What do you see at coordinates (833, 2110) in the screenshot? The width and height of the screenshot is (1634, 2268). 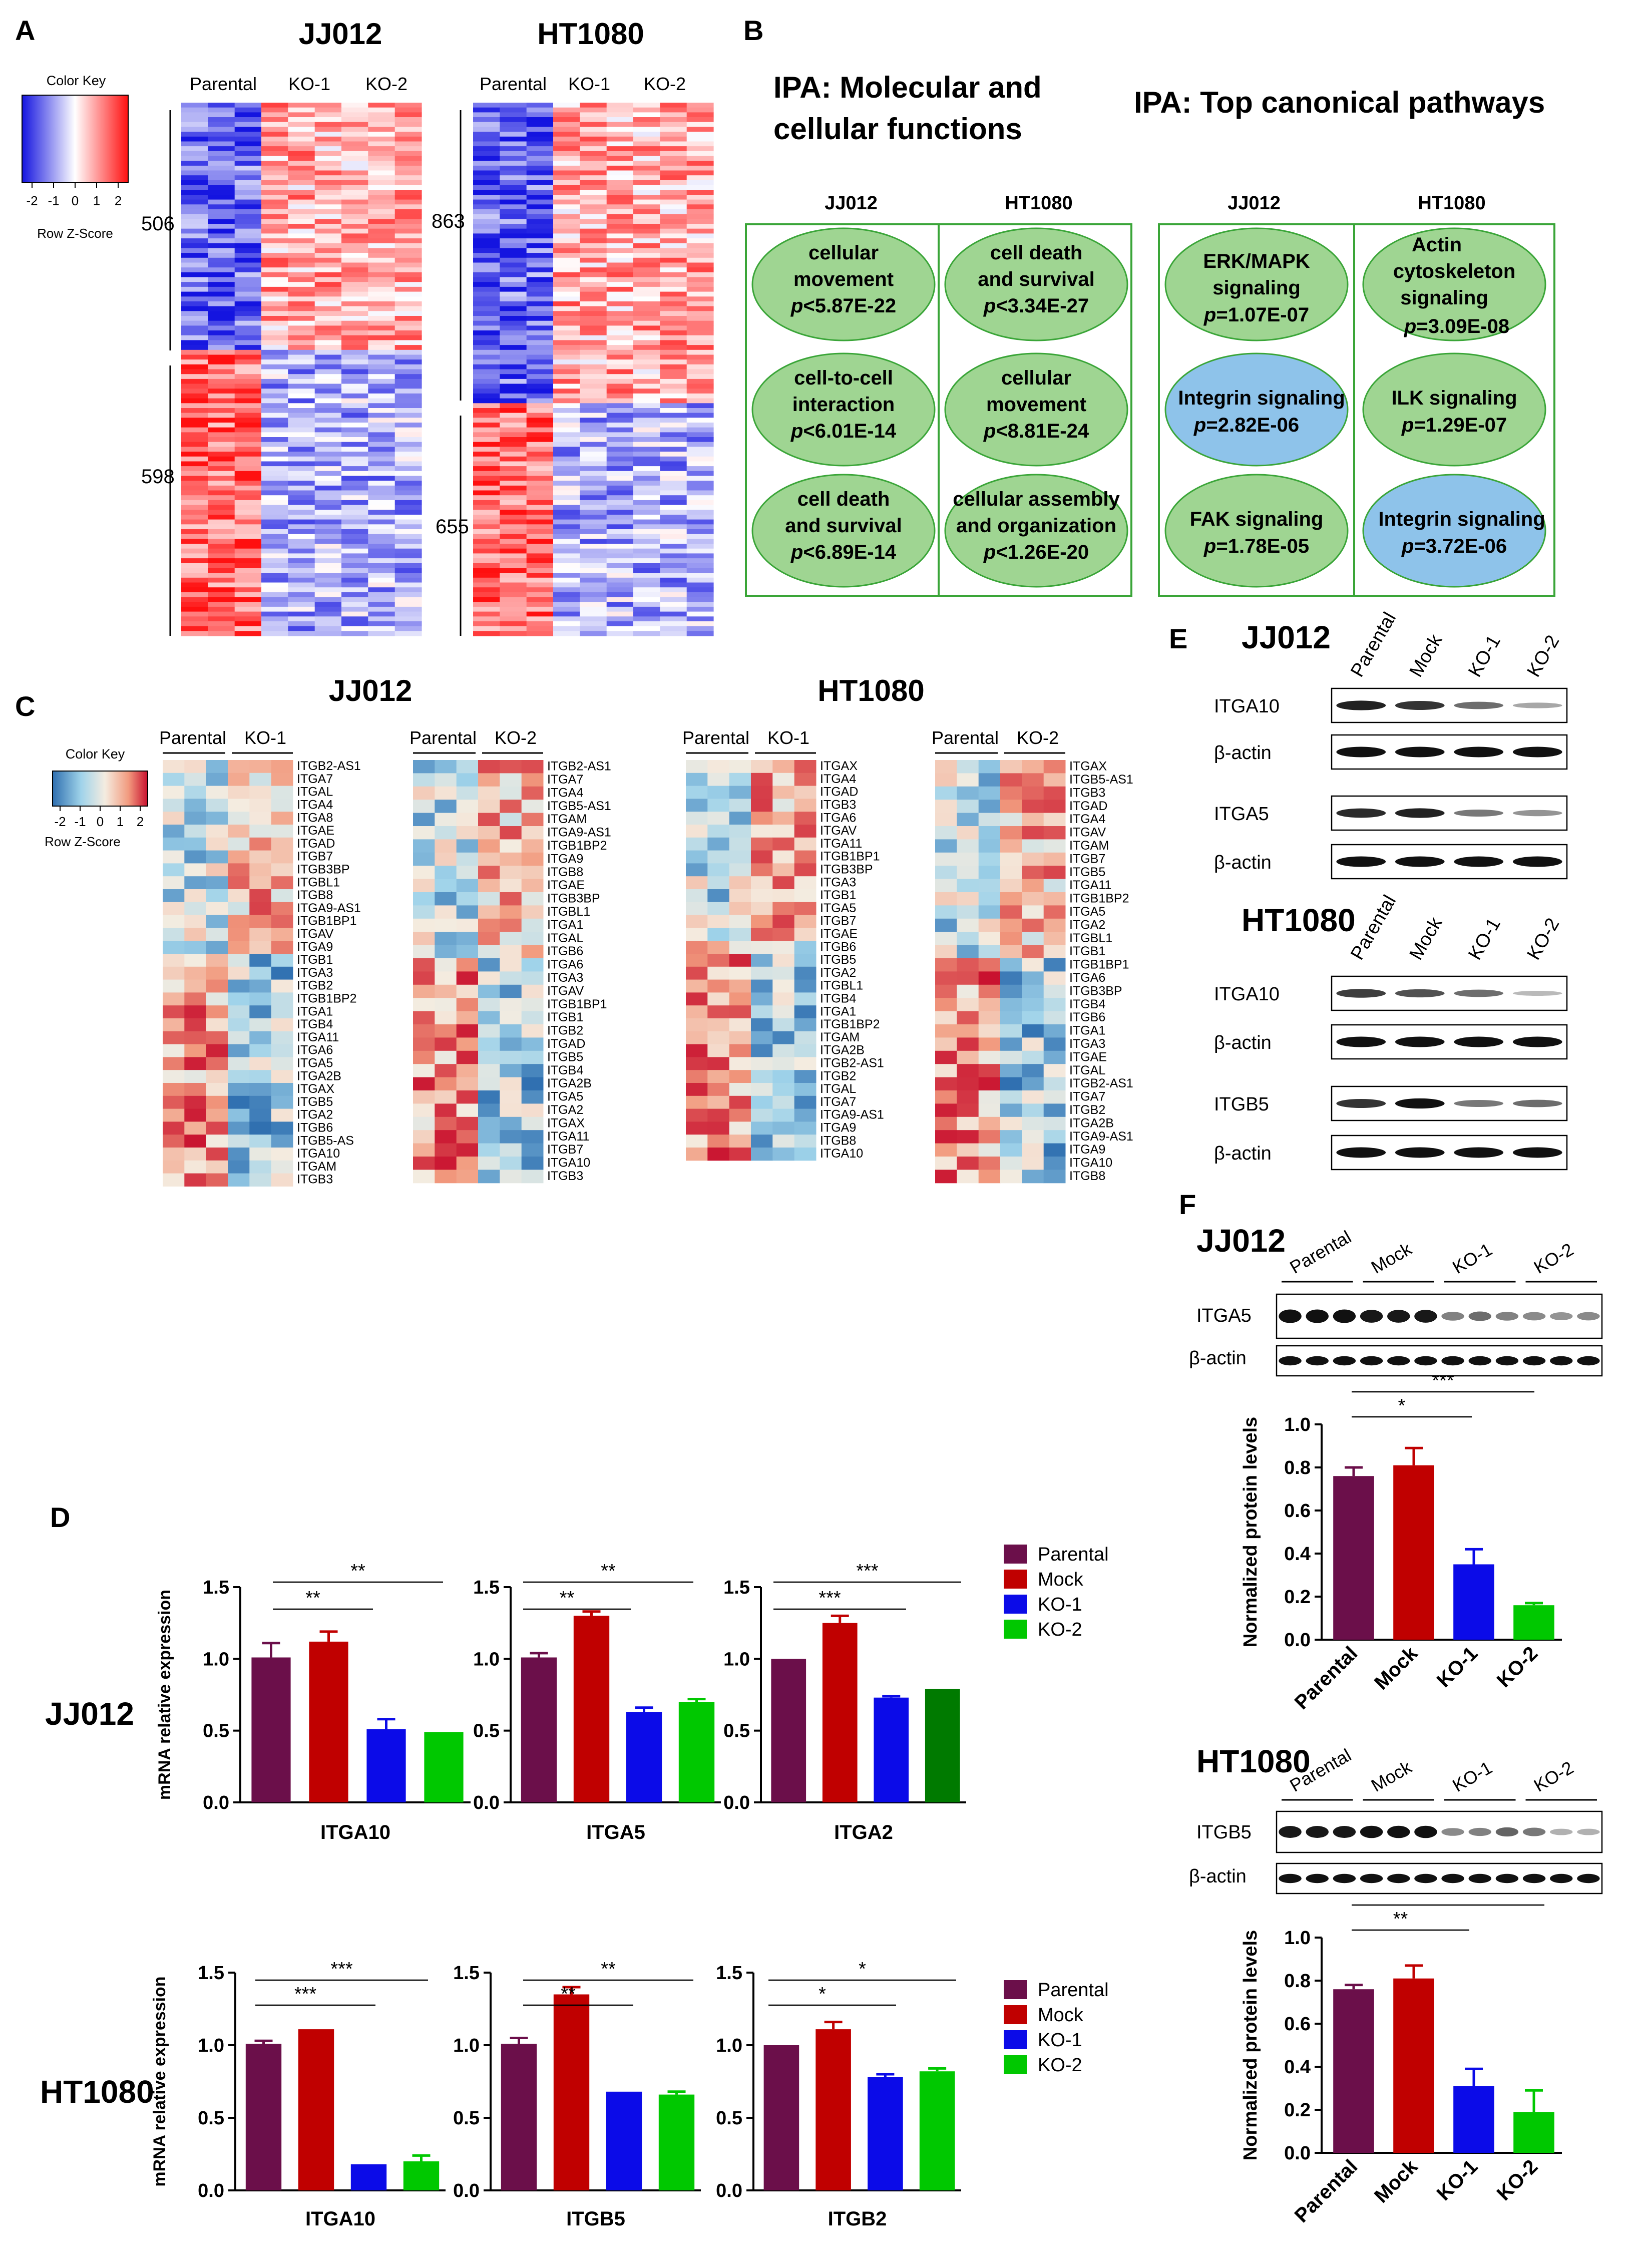 I see `bar-mock` at bounding box center [833, 2110].